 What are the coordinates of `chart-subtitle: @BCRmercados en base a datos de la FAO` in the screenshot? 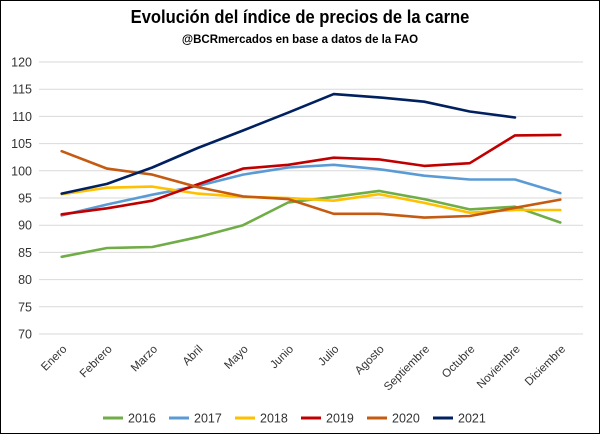 It's located at (300, 40).